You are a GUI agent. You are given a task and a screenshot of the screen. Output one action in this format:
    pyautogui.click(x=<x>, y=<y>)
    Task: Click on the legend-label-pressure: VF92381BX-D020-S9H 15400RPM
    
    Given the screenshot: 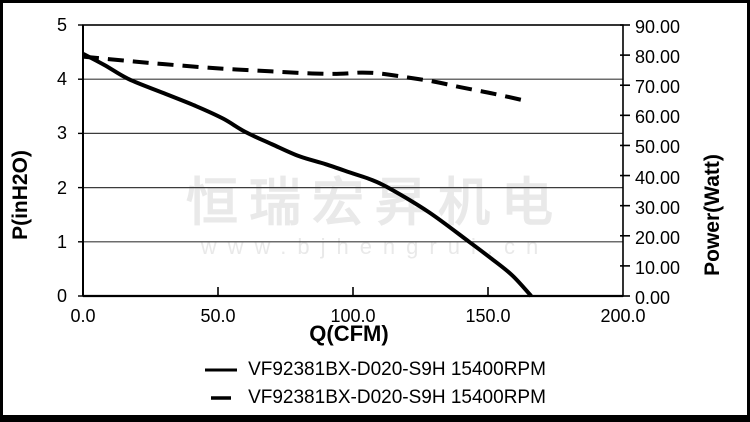 What is the action you would take?
    pyautogui.click(x=397, y=369)
    